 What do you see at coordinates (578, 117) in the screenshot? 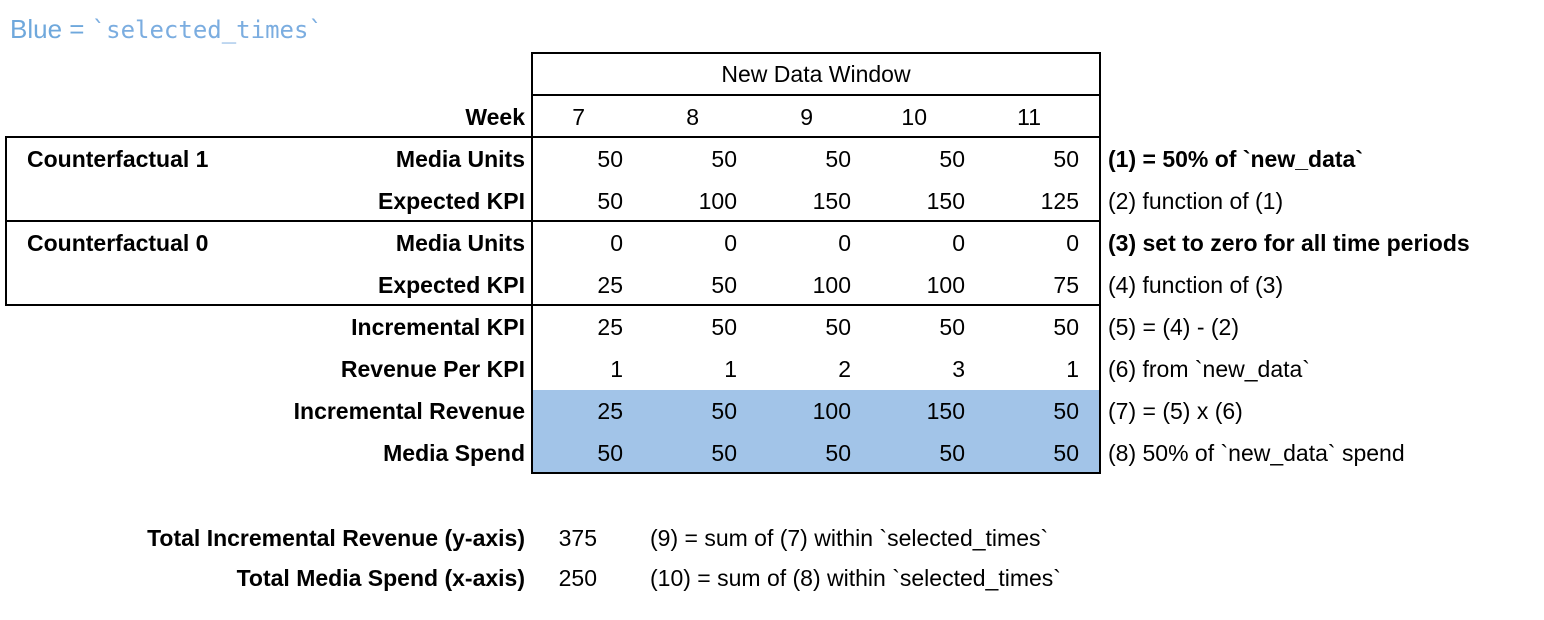
I see `week-cell: 7` at bounding box center [578, 117].